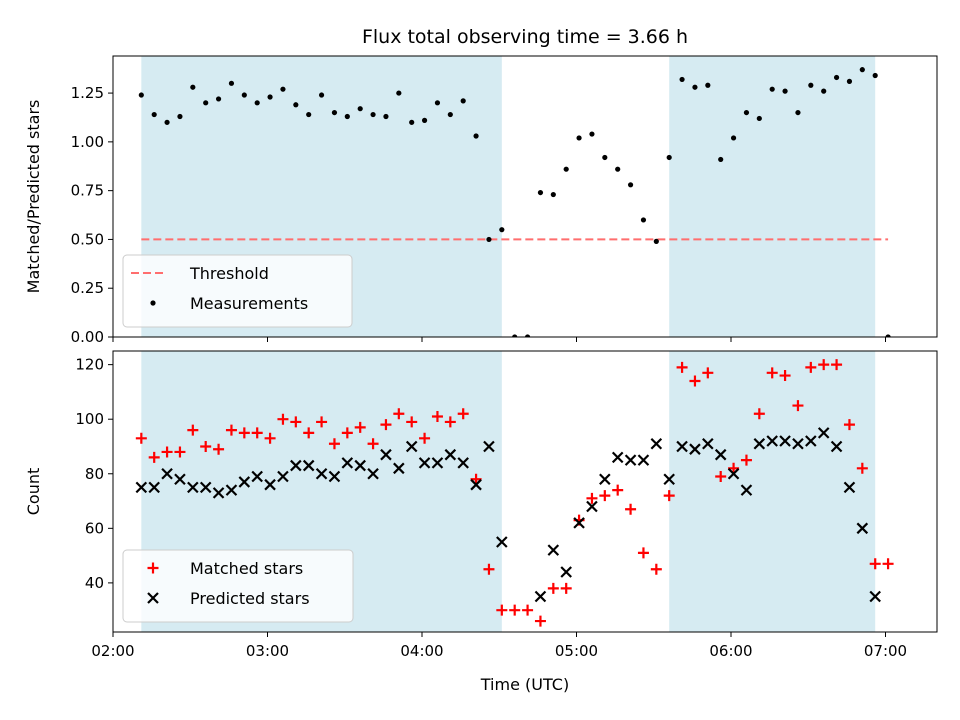  What do you see at coordinates (89, 365) in the screenshot?
I see `y-tick-label: 120` at bounding box center [89, 365].